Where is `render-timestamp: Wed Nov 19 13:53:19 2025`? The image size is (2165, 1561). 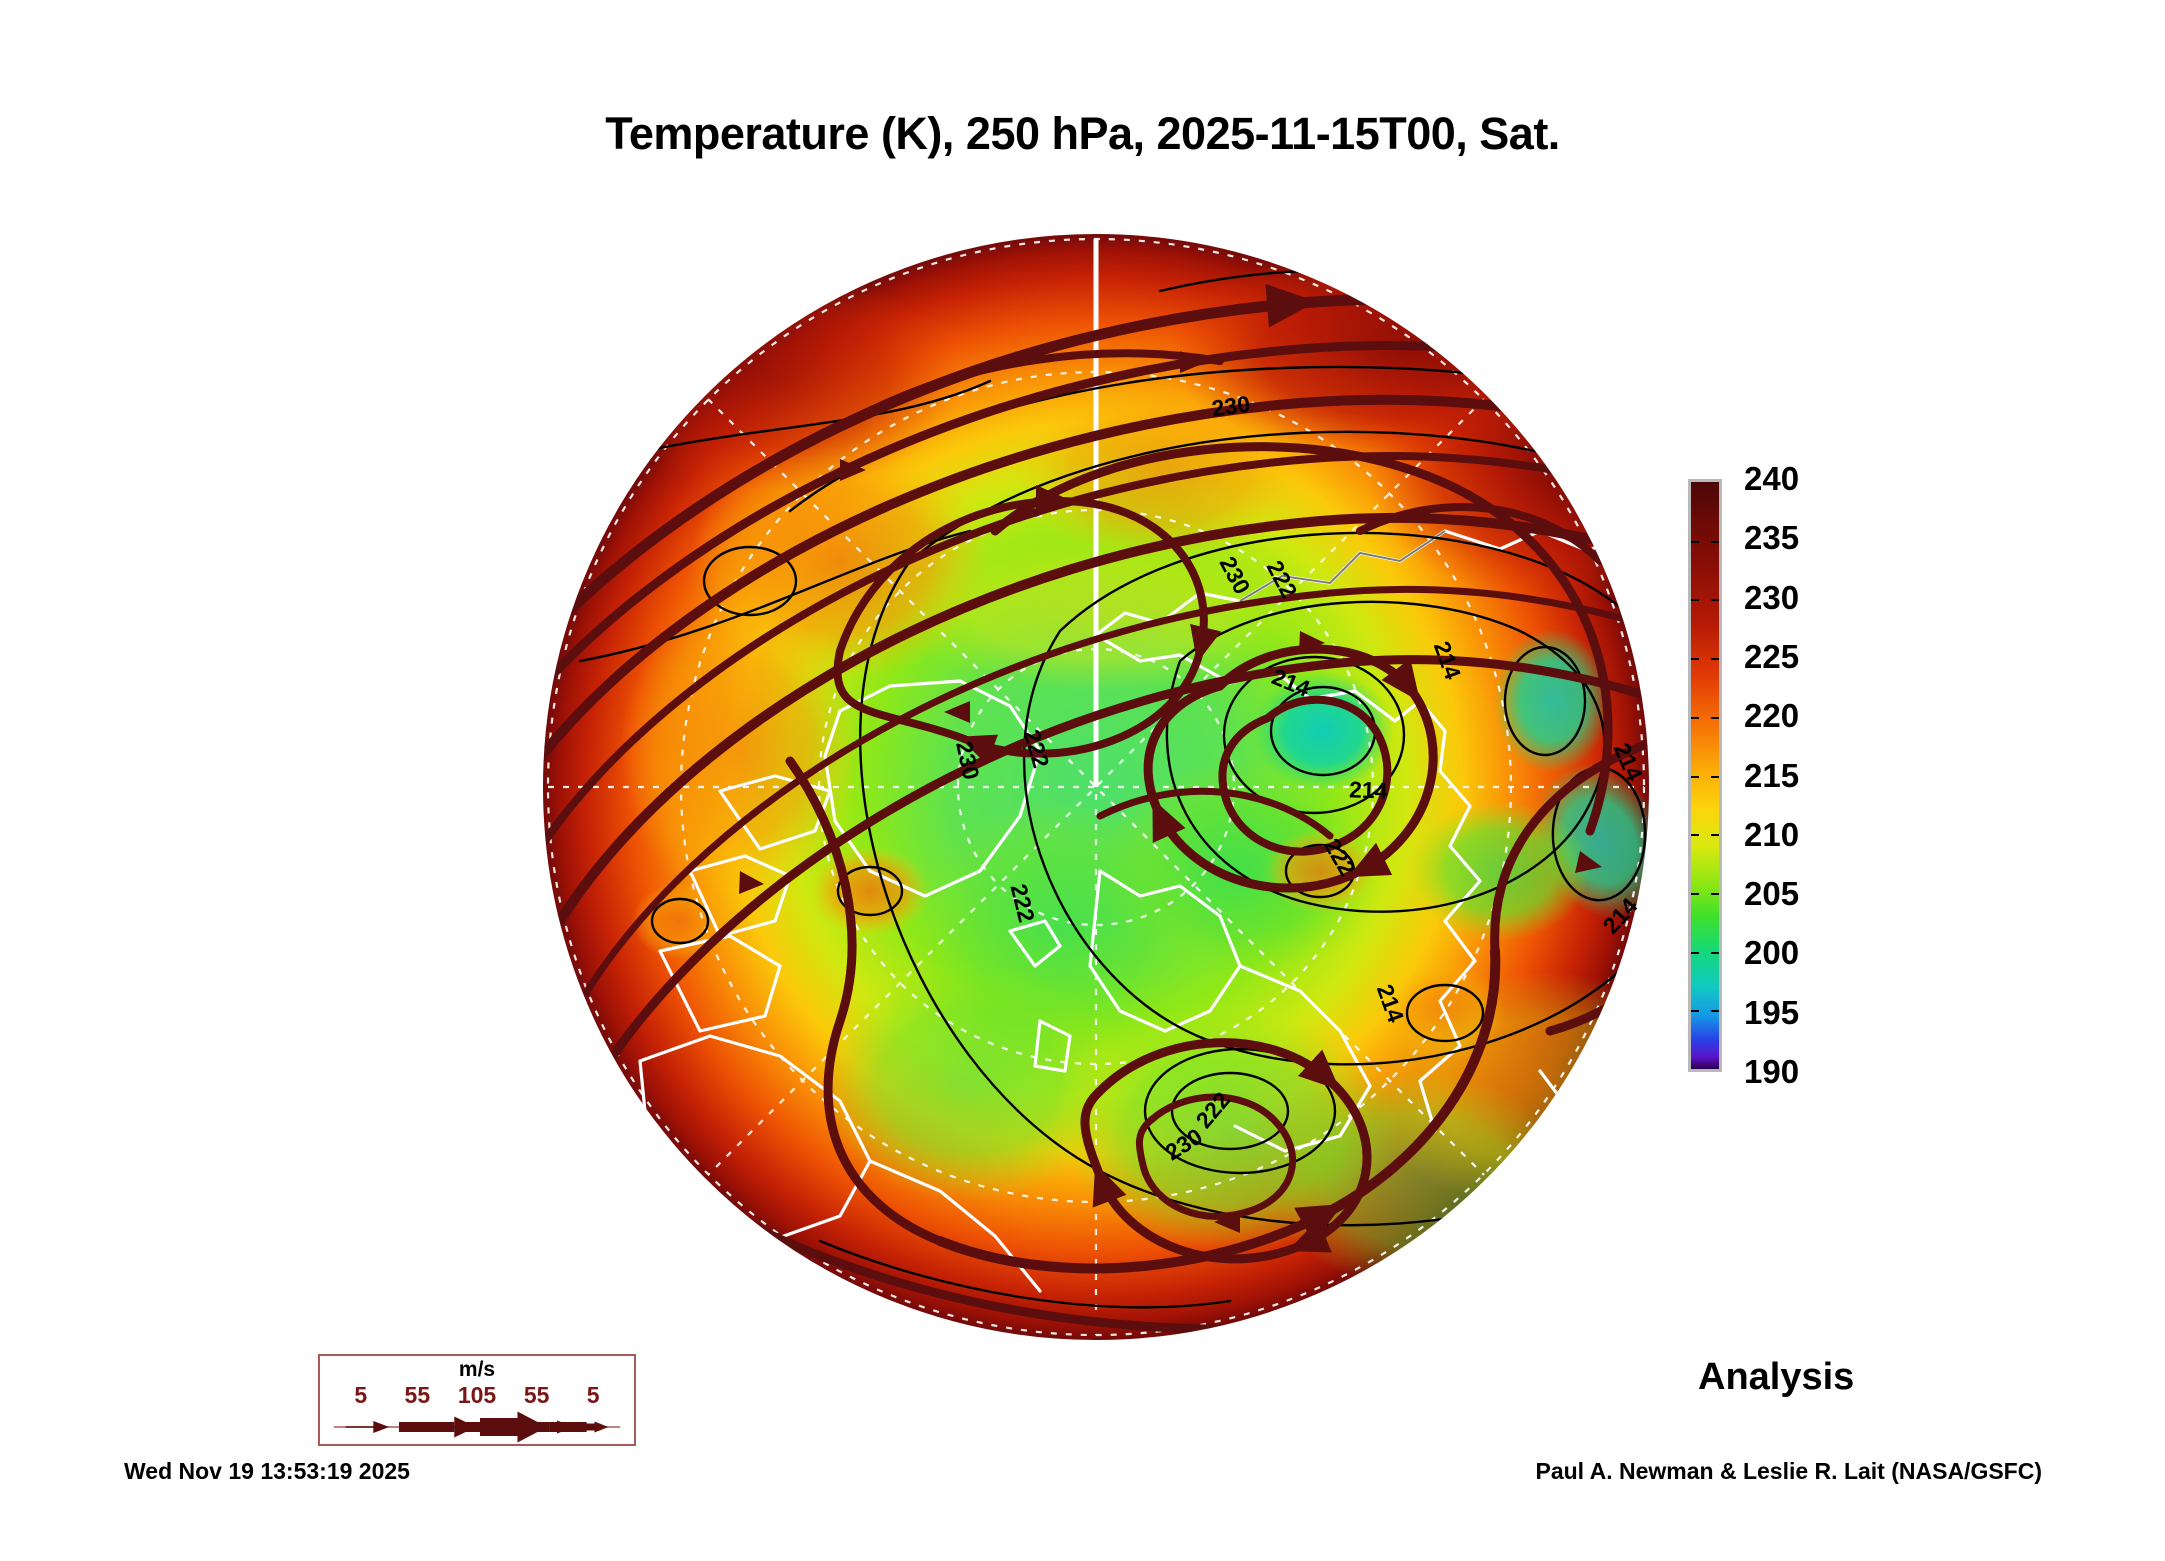 render-timestamp: Wed Nov 19 13:53:19 2025 is located at coordinates (267, 1471).